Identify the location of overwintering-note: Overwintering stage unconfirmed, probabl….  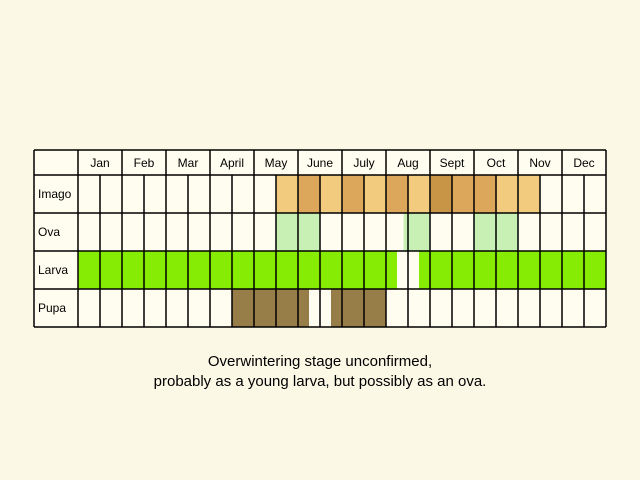
(320, 372).